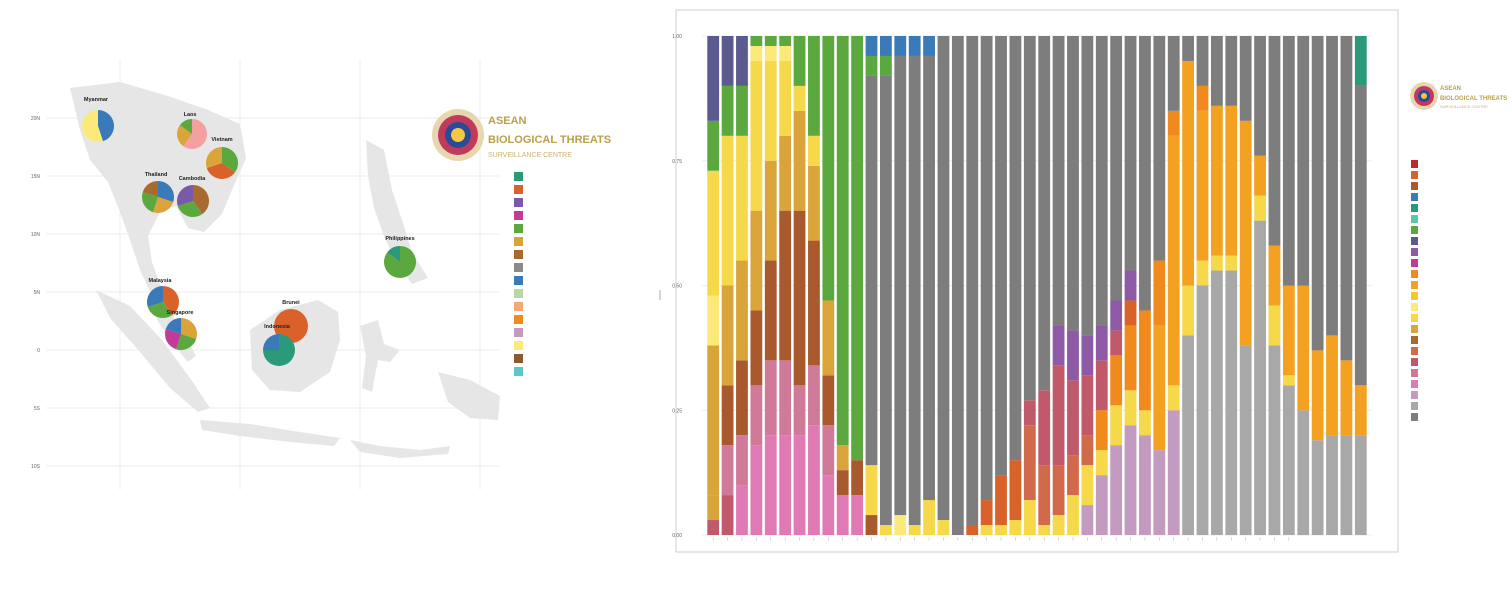  I want to click on pie-indonesia: Indonesia, so click(279, 345).